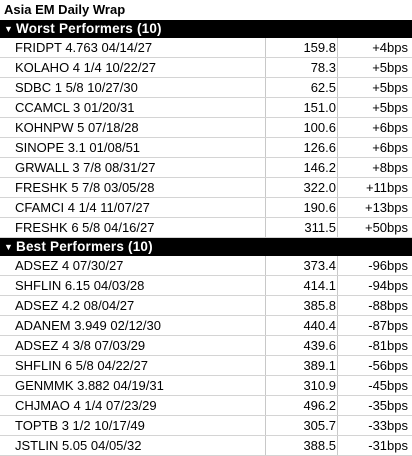  What do you see at coordinates (206, 108) in the screenshot?
I see `table-row: CCAMCL 3 01/20/31 151.0 +5bps` at bounding box center [206, 108].